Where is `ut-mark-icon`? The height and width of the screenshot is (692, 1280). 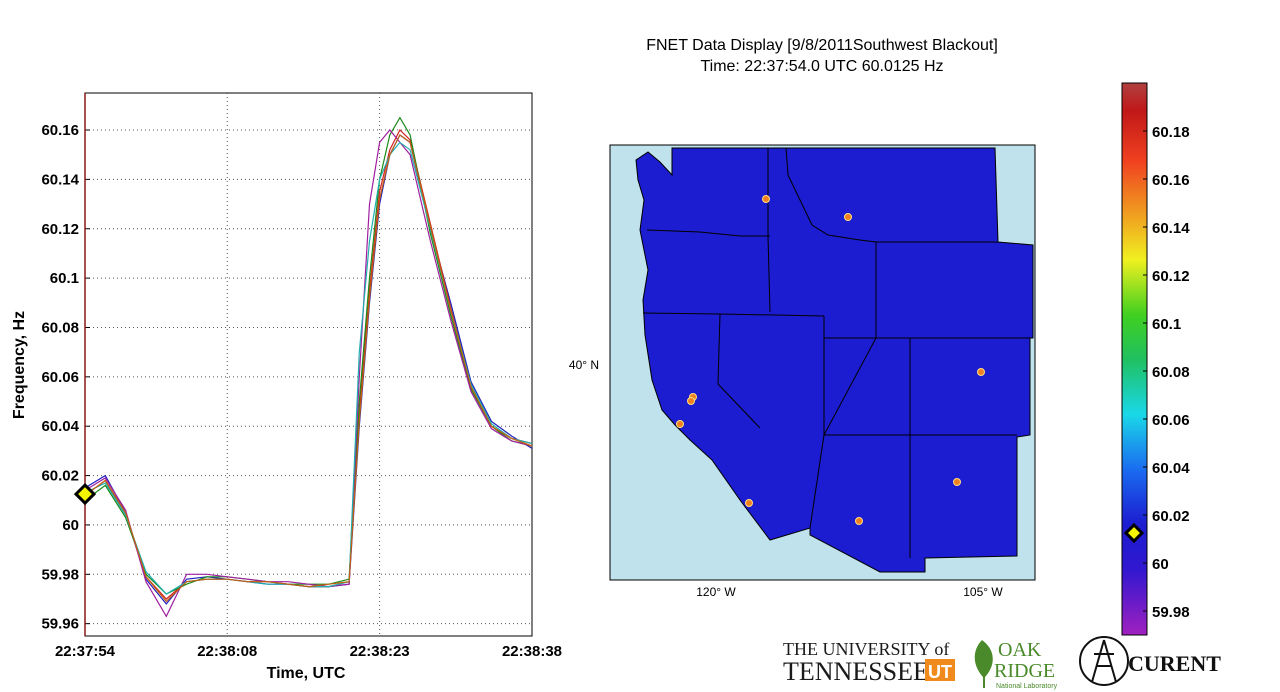
ut-mark-icon is located at coordinates (940, 670).